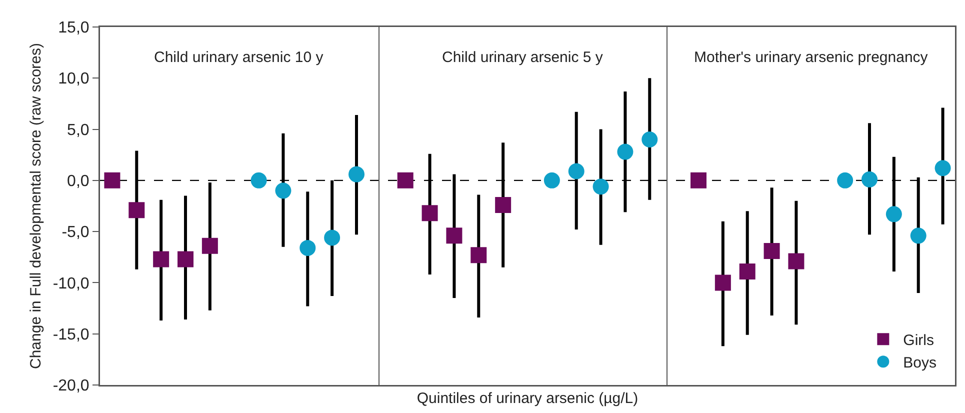 Image resolution: width=965 pixels, height=413 pixels. I want to click on y-tick-label: 10,0, so click(74, 79).